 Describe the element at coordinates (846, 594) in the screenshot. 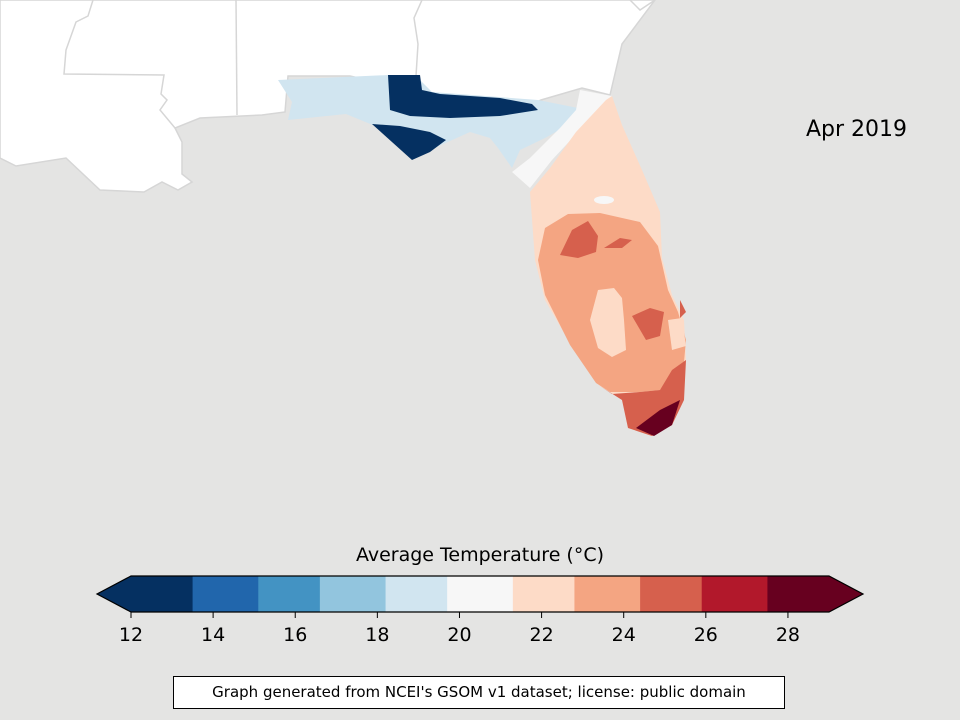

I see `colorbar-extend-high` at that location.